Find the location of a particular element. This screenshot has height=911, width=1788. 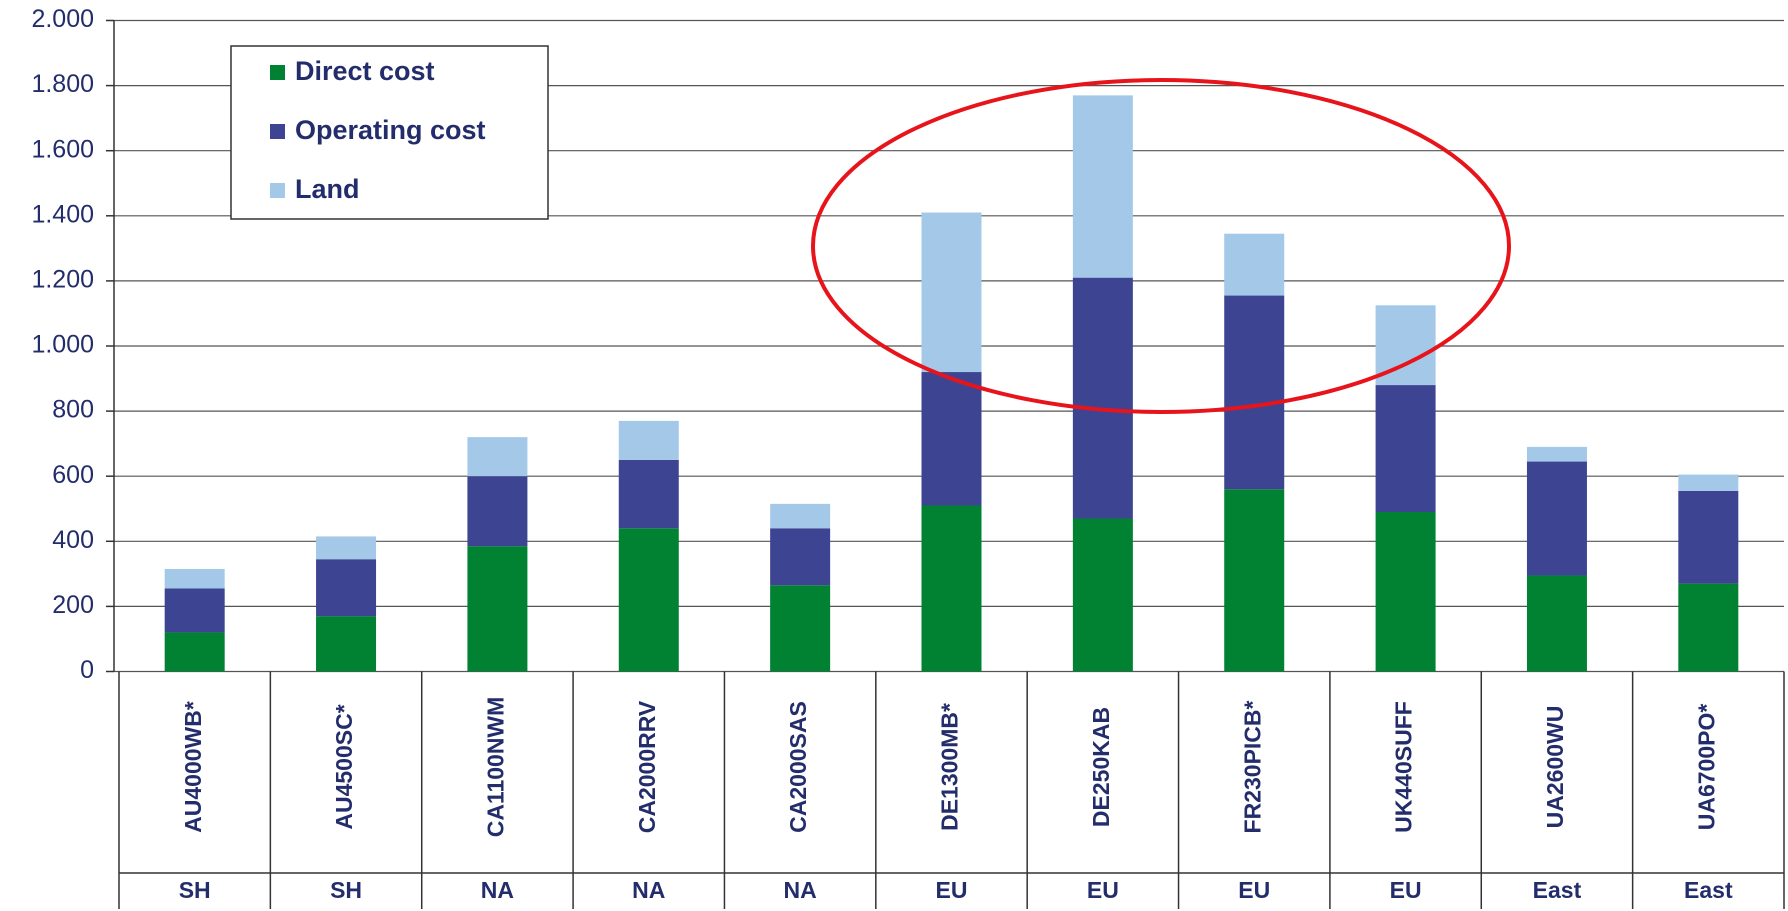

x-tick-label: AU4000WB* is located at coordinates (193, 767).